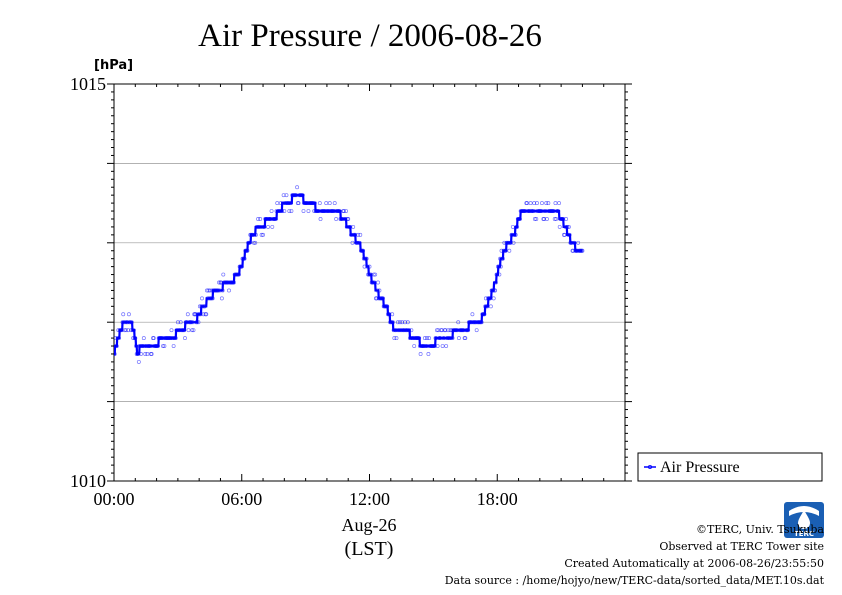 The width and height of the screenshot is (842, 595). Describe the element at coordinates (369, 525) in the screenshot. I see `x-axis-date-label: Aug-26` at that location.